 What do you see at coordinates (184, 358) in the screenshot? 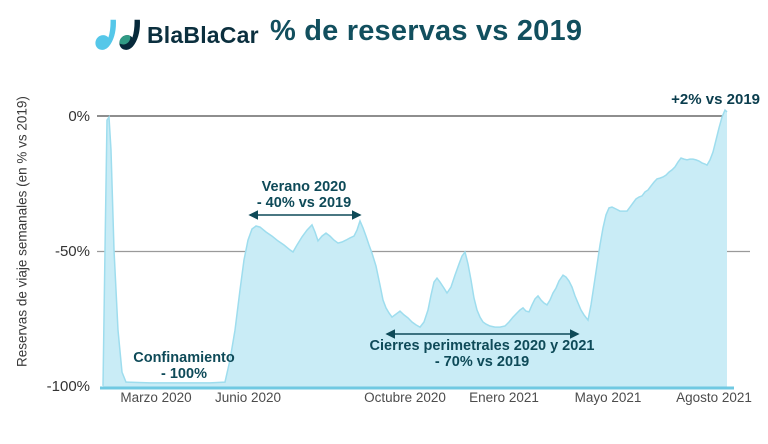
I see `annotation-confinamiento-line1: Confinamiento` at bounding box center [184, 358].